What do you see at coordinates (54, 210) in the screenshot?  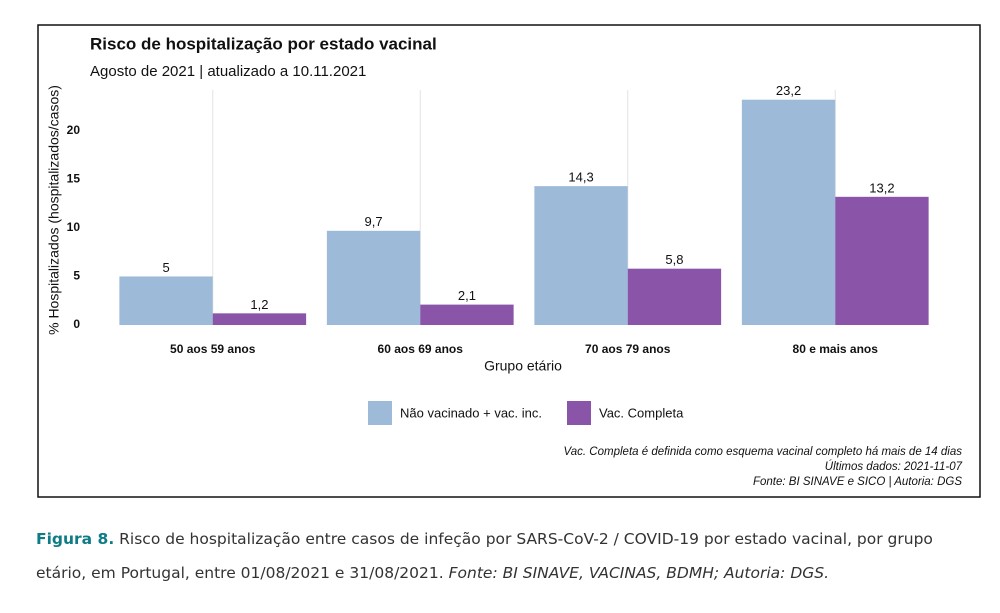 I see `y-axis-title: % Hospitalizados (hospitalizados/casos)` at bounding box center [54, 210].